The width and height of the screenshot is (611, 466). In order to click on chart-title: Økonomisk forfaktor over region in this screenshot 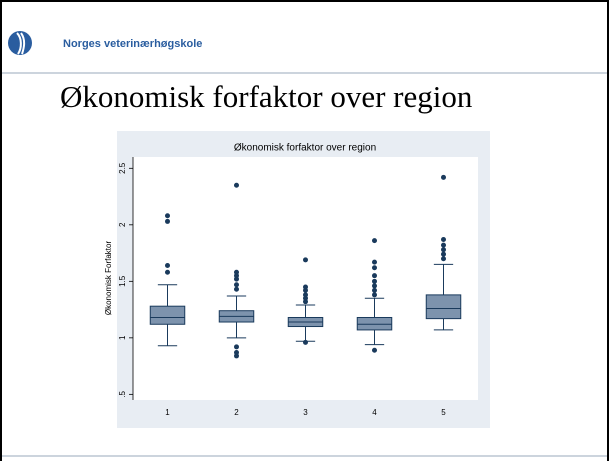, I will do `click(305, 148)`.